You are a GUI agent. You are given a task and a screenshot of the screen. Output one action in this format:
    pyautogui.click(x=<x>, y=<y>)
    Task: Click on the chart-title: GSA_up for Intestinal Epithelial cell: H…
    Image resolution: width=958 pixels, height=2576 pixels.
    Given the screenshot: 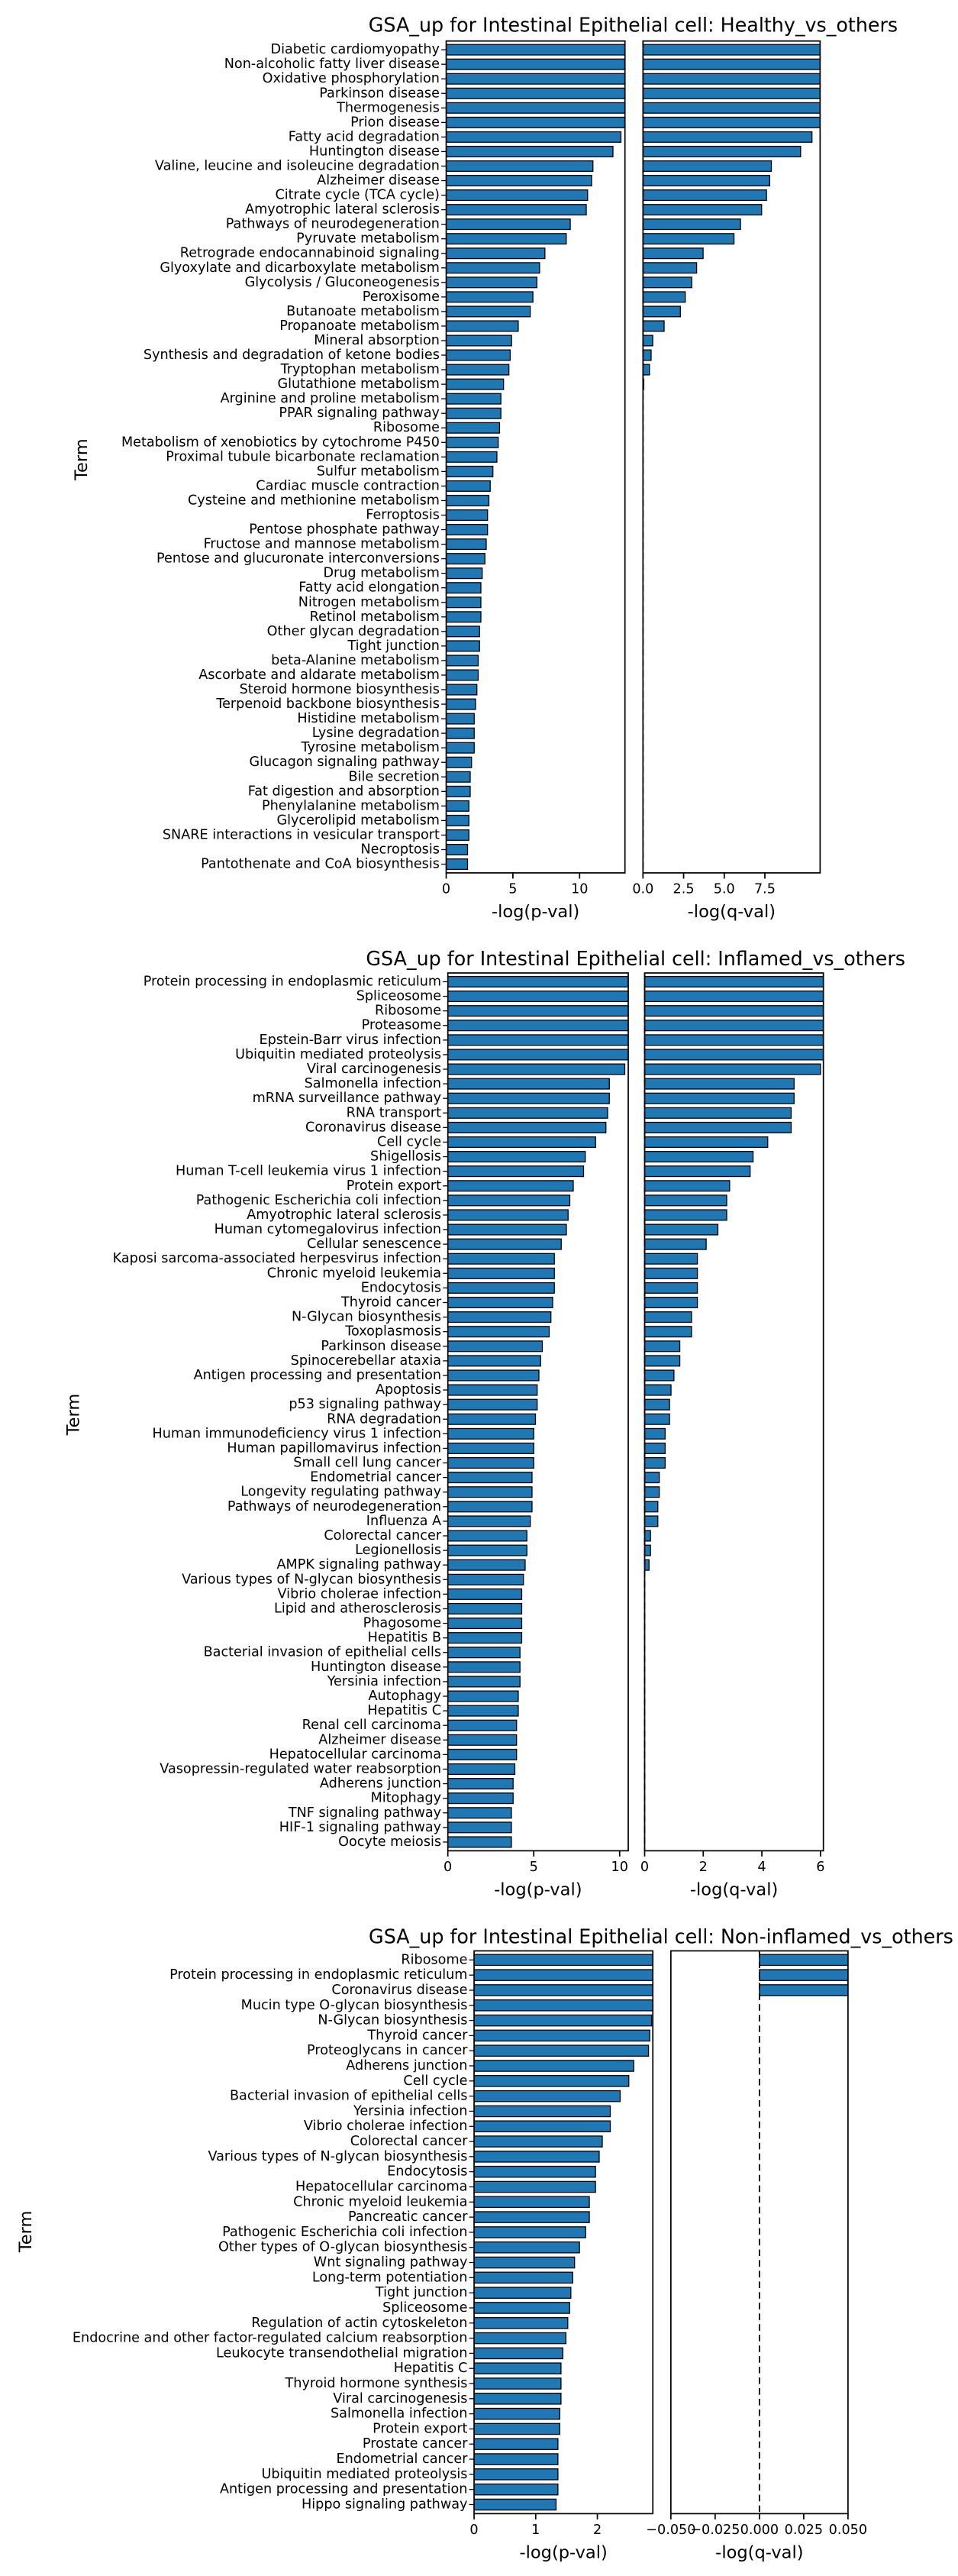 What is the action you would take?
    pyautogui.click(x=633, y=25)
    